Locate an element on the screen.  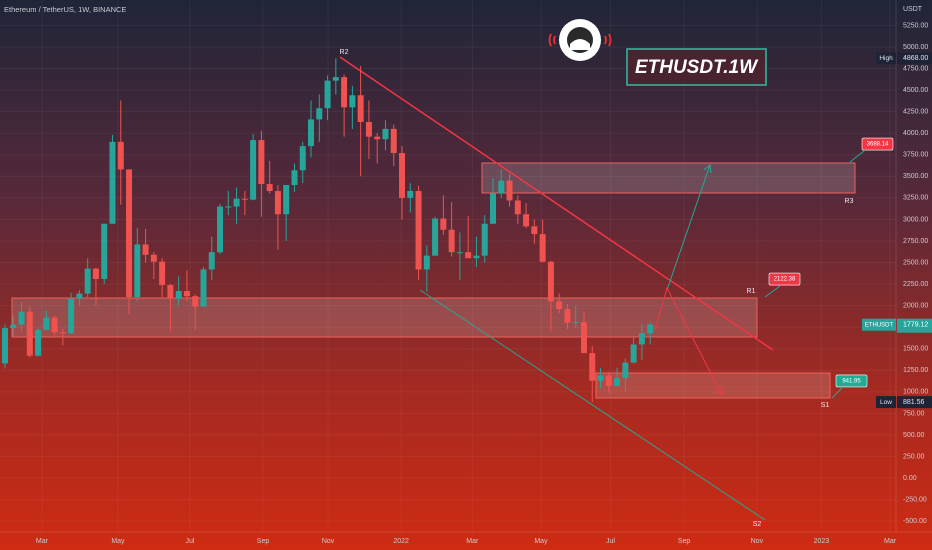
y-tick-label: -500.00 is located at coordinates (915, 521).